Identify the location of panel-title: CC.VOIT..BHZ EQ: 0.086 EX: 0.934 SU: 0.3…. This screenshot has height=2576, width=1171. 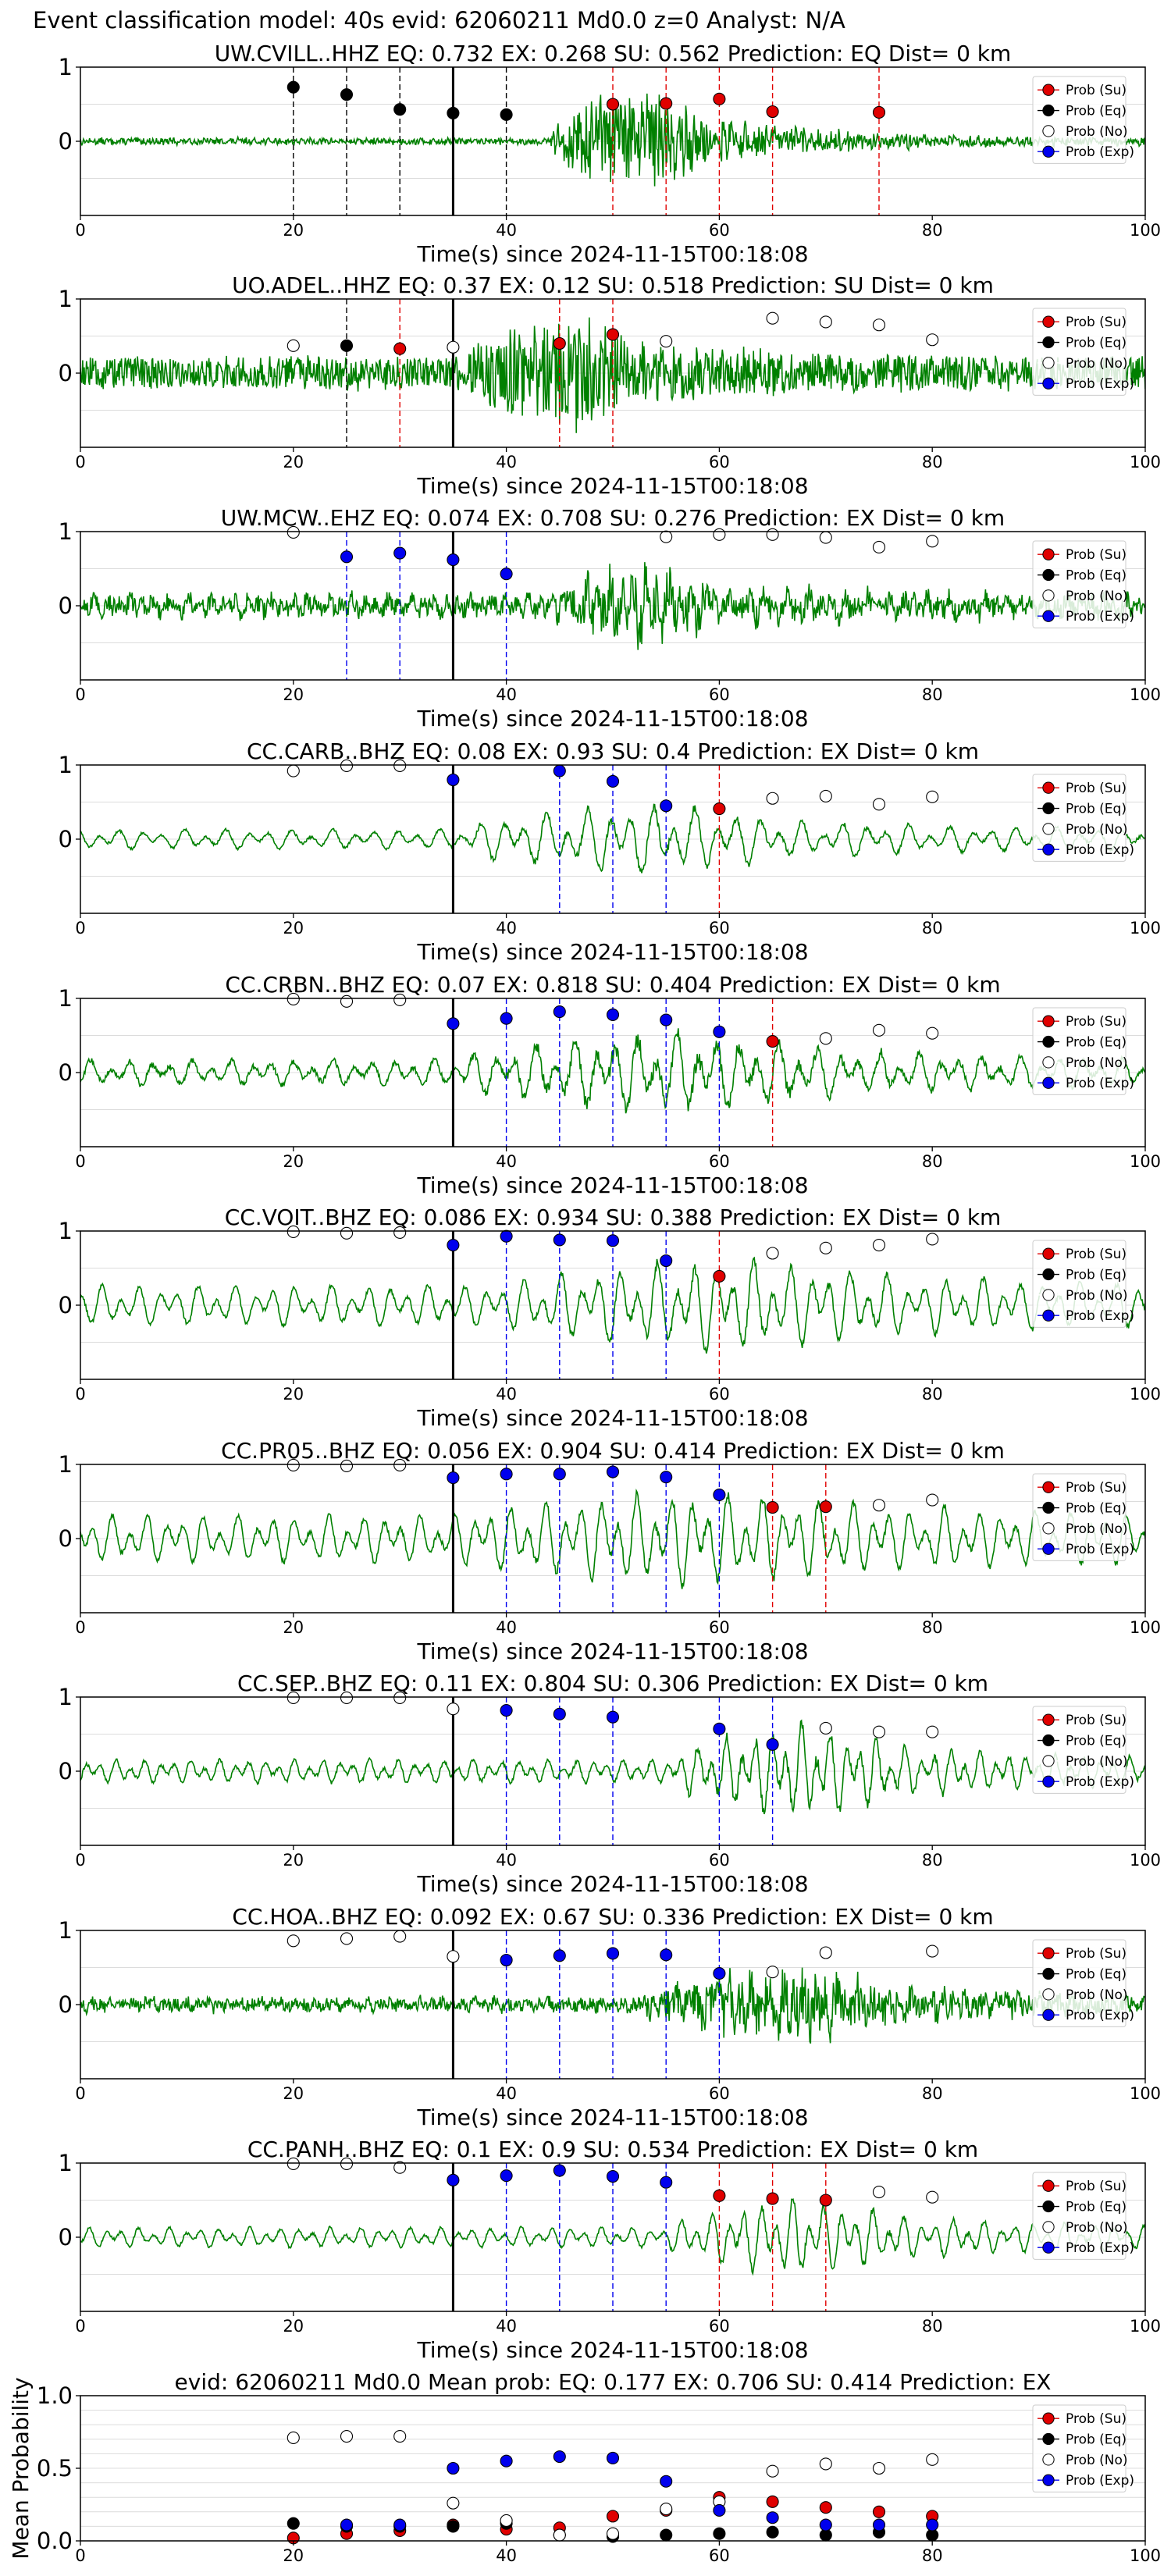
(613, 1217).